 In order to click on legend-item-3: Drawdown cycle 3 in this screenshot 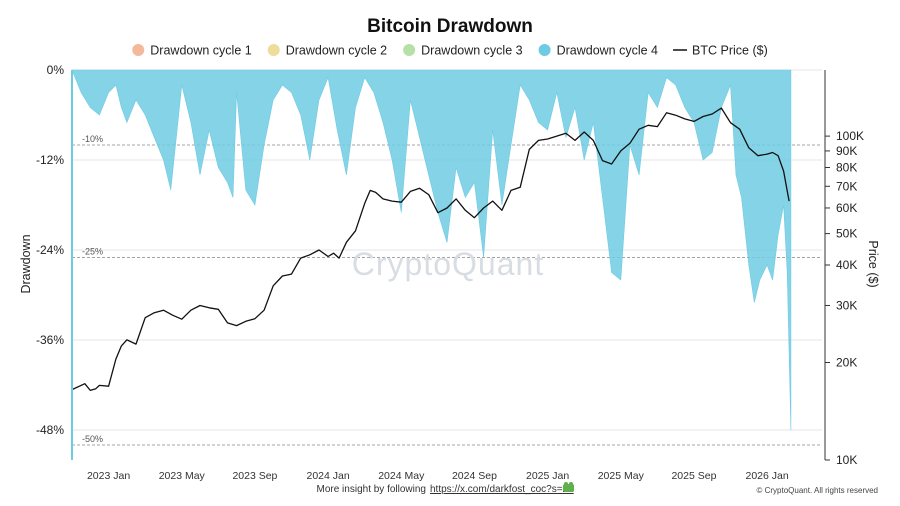, I will do `click(463, 51)`.